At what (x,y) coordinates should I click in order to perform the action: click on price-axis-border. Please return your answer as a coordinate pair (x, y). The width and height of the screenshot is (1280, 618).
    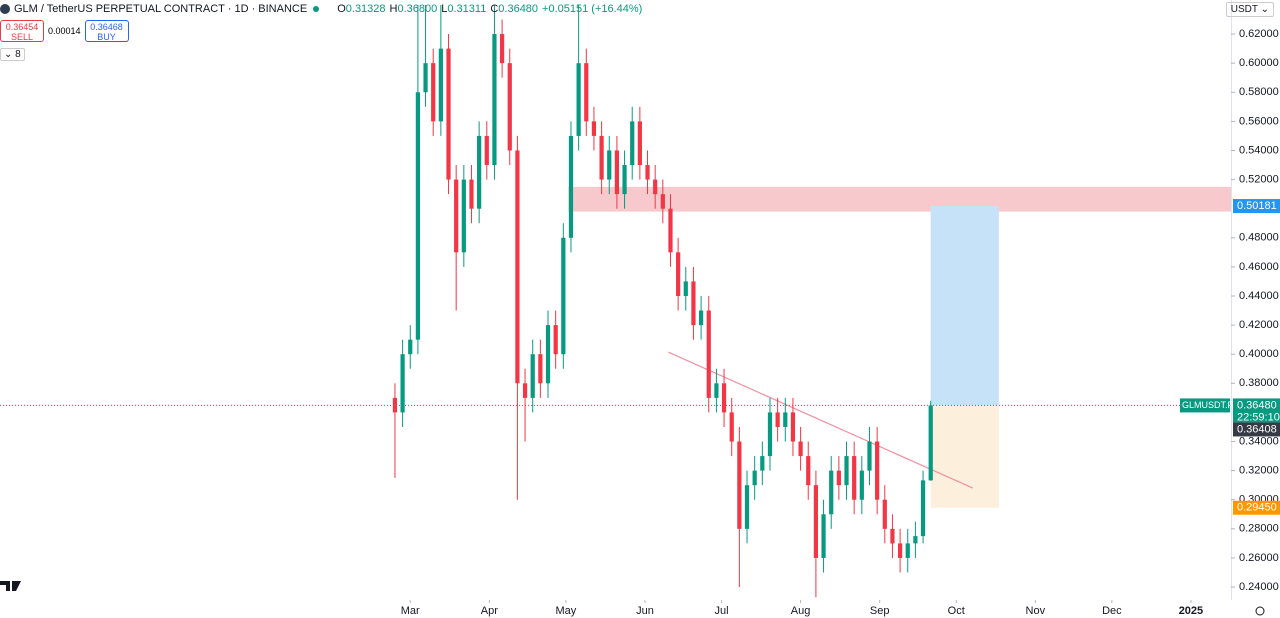
    Looking at the image, I should click on (1231, 300).